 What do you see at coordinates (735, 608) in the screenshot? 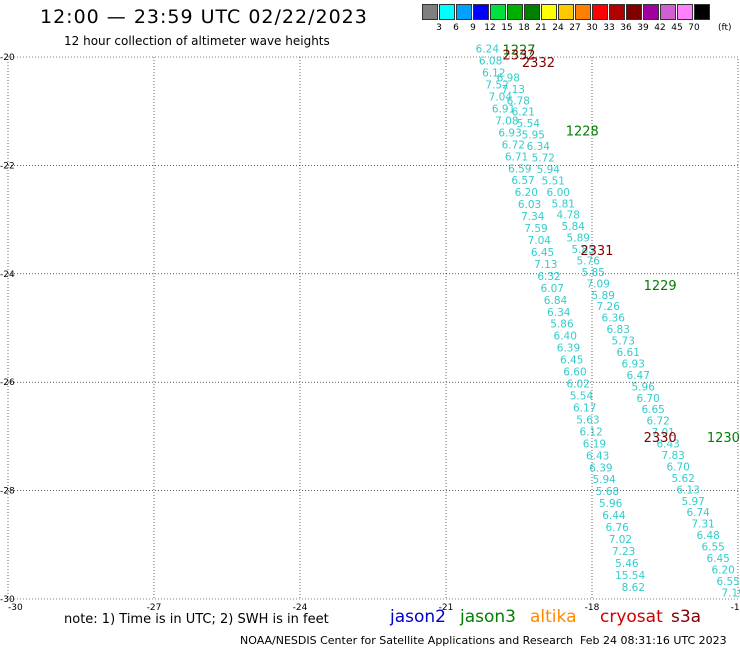
I see `longitude-label: -15` at bounding box center [735, 608].